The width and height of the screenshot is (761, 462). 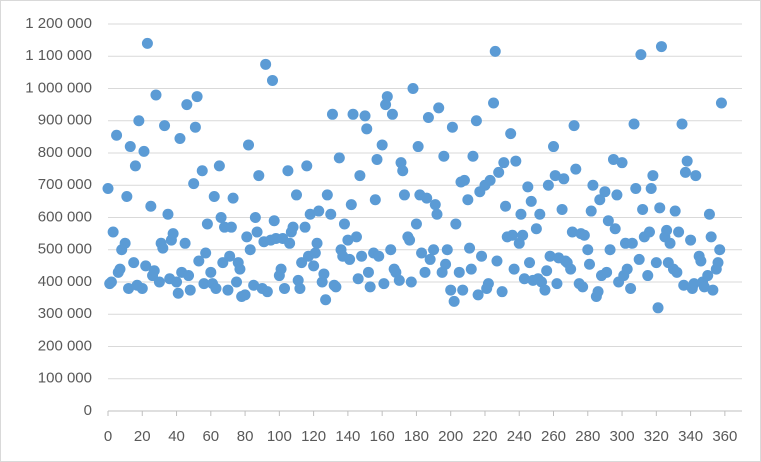 What do you see at coordinates (416, 436) in the screenshot?
I see `x-tick-label: 180` at bounding box center [416, 436].